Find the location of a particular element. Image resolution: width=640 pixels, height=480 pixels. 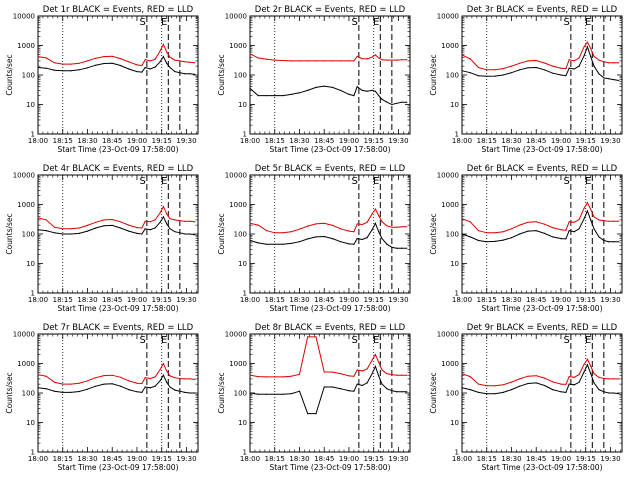

panel-title: Det 4r BLACK = Events, RED = LLD is located at coordinates (118, 169).